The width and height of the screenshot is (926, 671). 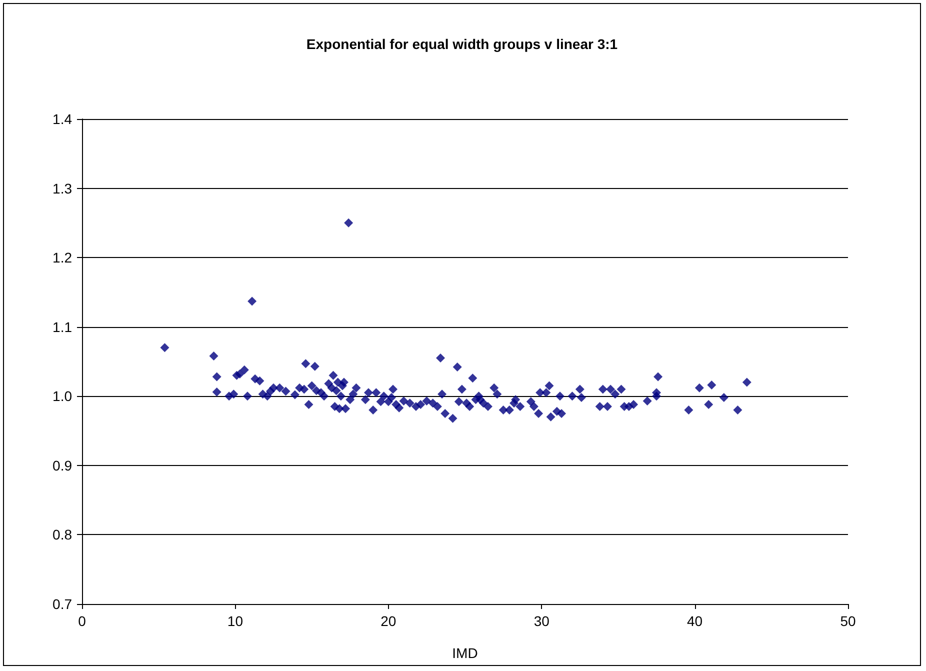 I want to click on y-tick-label: 1.3, so click(x=62, y=188).